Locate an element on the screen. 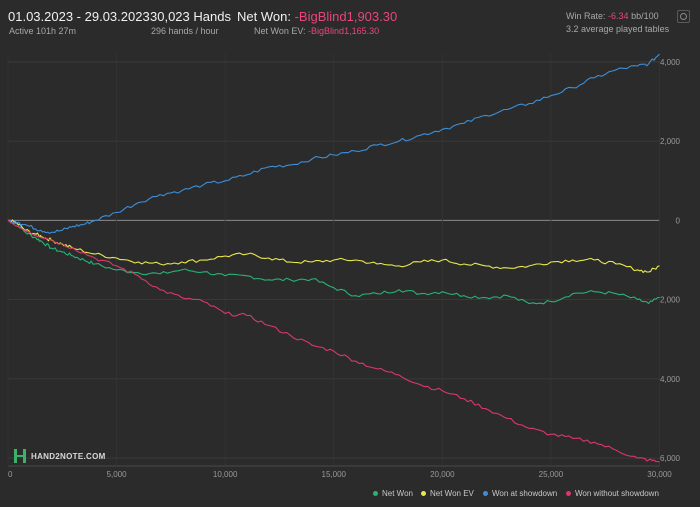 Image resolution: width=700 pixels, height=507 pixels. x-tick-label: 10,000 is located at coordinates (225, 474).